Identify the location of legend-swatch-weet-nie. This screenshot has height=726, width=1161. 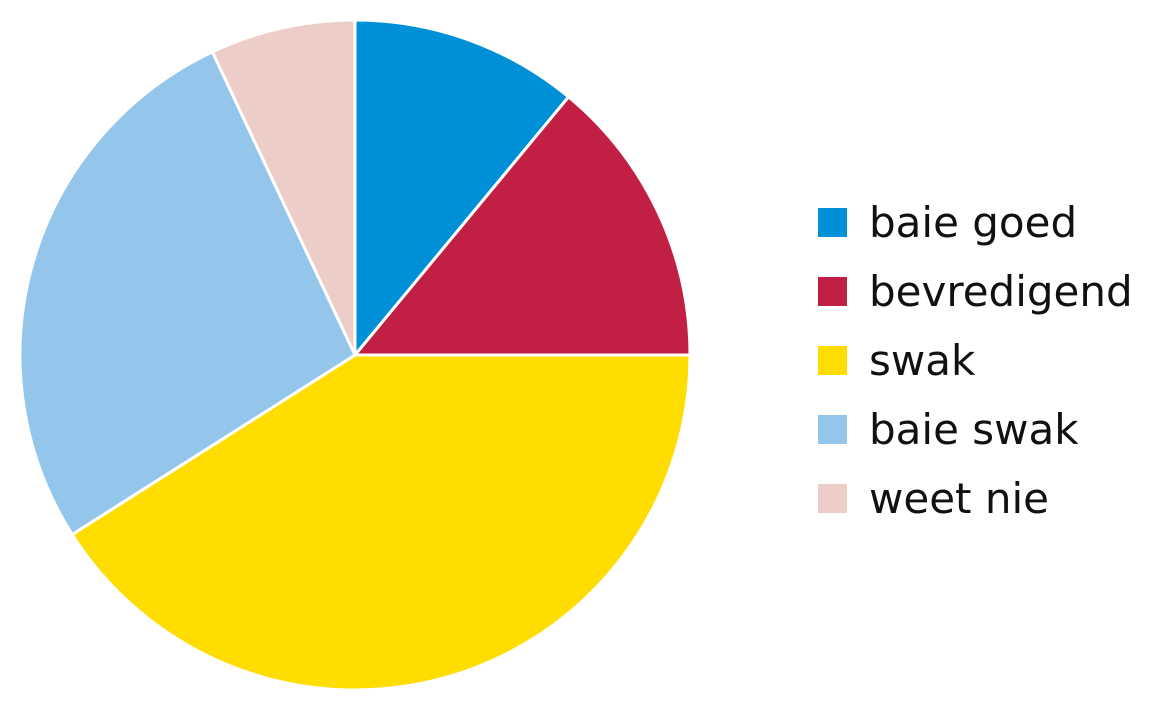
(832, 498).